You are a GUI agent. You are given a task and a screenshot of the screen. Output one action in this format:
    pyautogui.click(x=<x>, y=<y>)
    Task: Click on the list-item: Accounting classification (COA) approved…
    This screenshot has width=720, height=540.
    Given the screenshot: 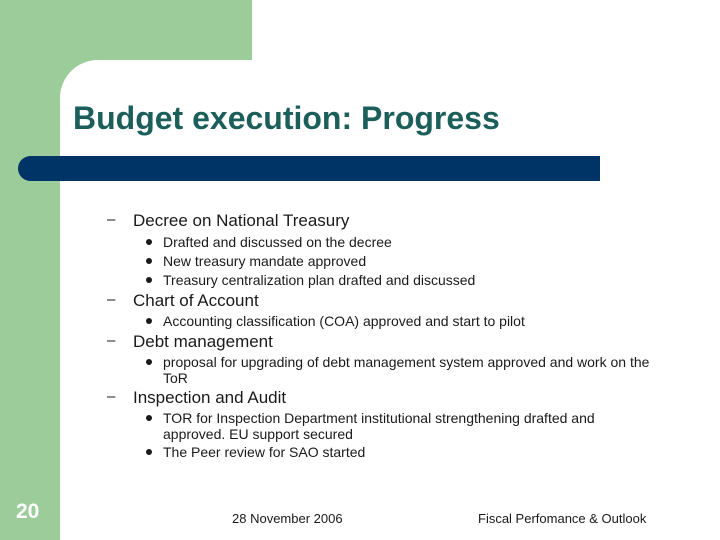 What is the action you would take?
    pyautogui.click(x=399, y=321)
    